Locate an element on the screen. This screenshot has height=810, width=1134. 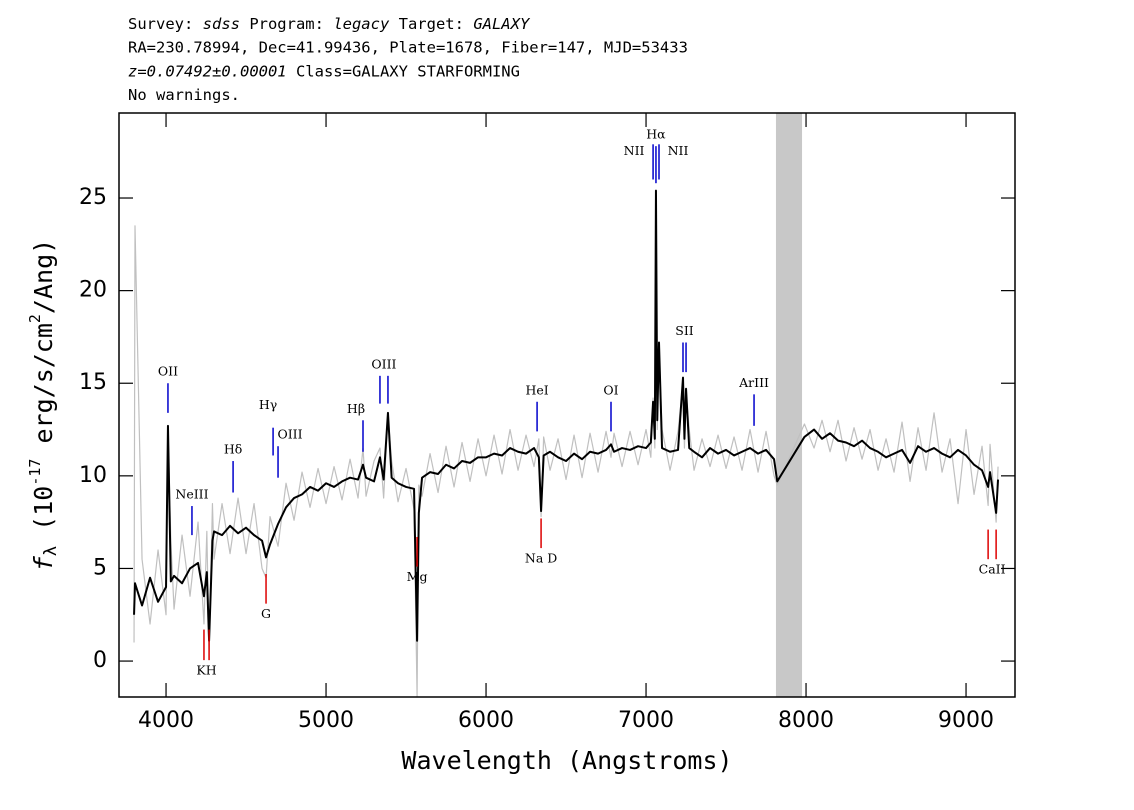
x-tick-label: 7000 is located at coordinates (646, 720).